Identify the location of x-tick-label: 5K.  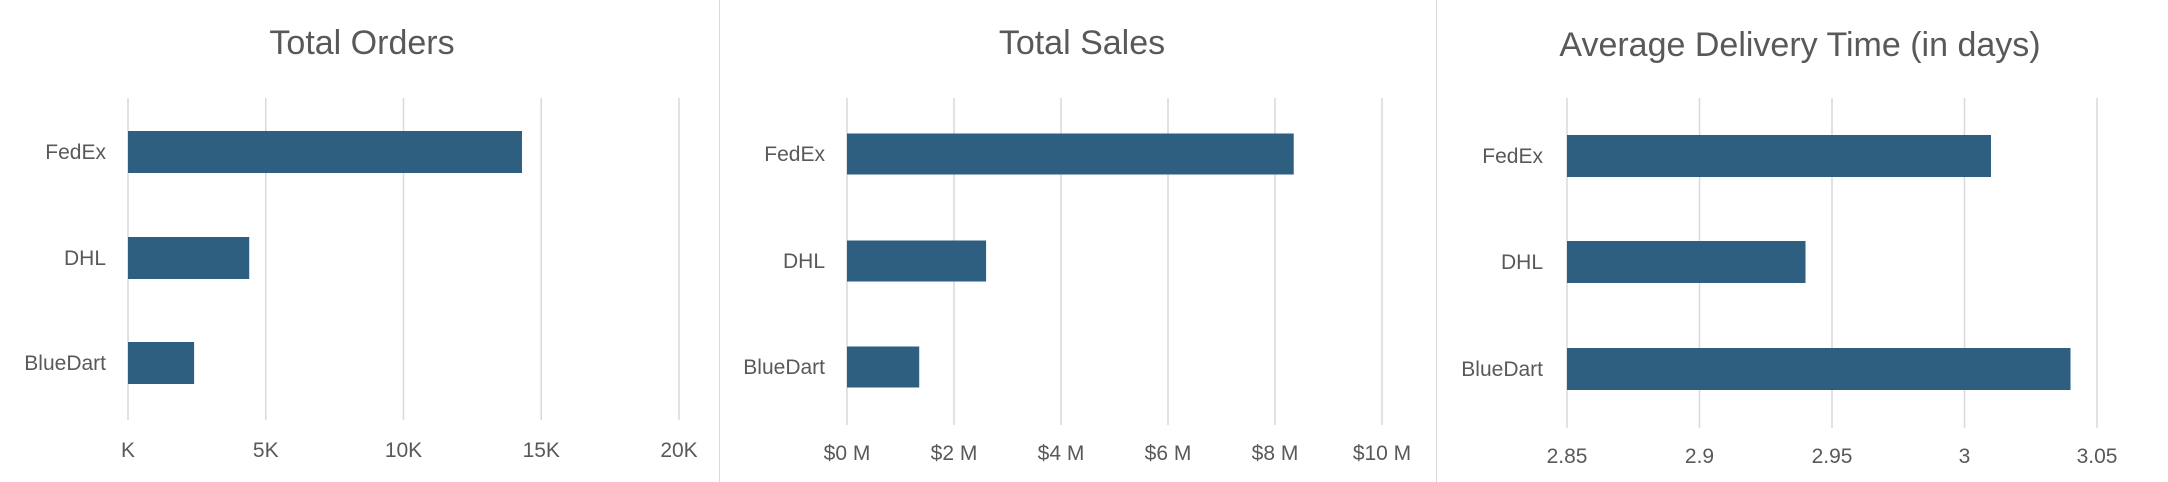
(266, 450).